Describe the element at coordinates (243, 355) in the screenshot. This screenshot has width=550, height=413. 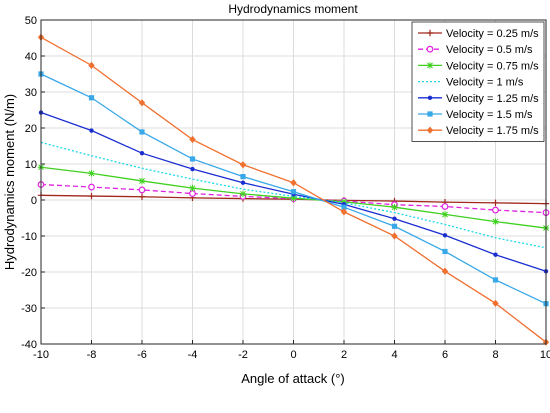
I see `x-tick-label: -2` at that location.